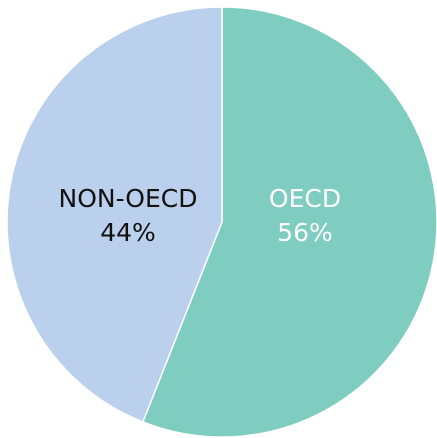 Image resolution: width=437 pixels, height=438 pixels. Describe the element at coordinates (305, 232) in the screenshot. I see `slice-value-oecd: 56%` at that location.